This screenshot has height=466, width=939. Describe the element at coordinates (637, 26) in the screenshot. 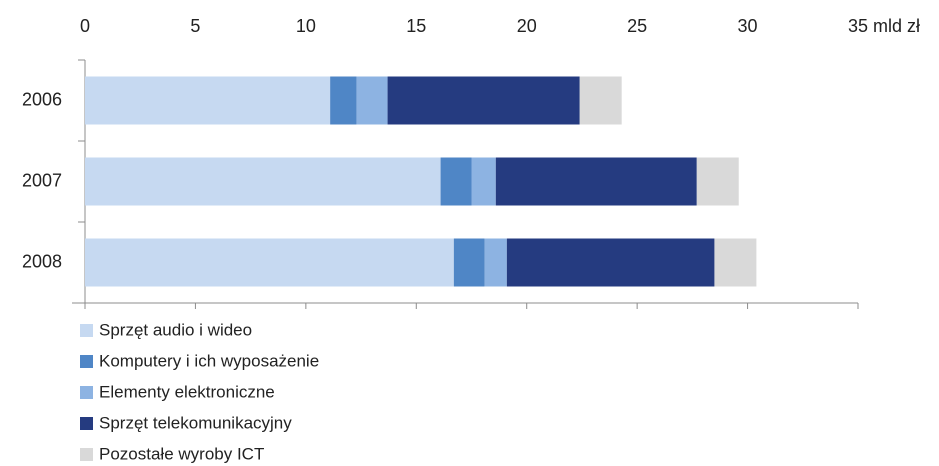

I see `x-tick-label: 25` at that location.